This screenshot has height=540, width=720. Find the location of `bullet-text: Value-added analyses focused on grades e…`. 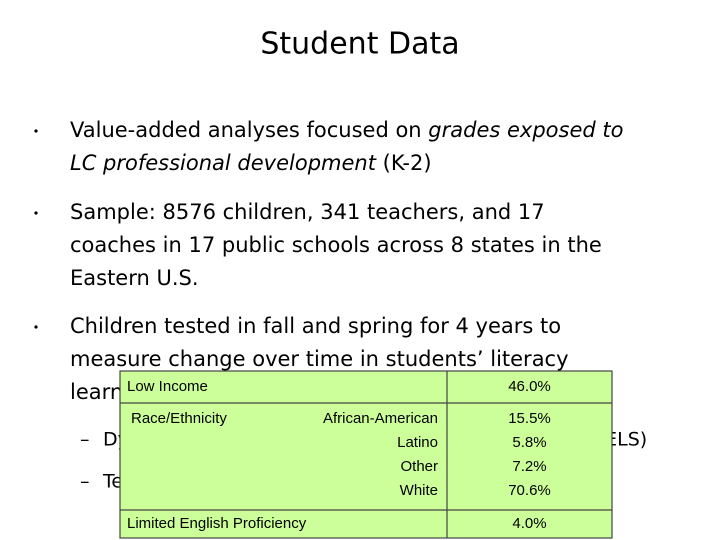

bullet-text: Value-added analyses focused on grades e… is located at coordinates (346, 130).